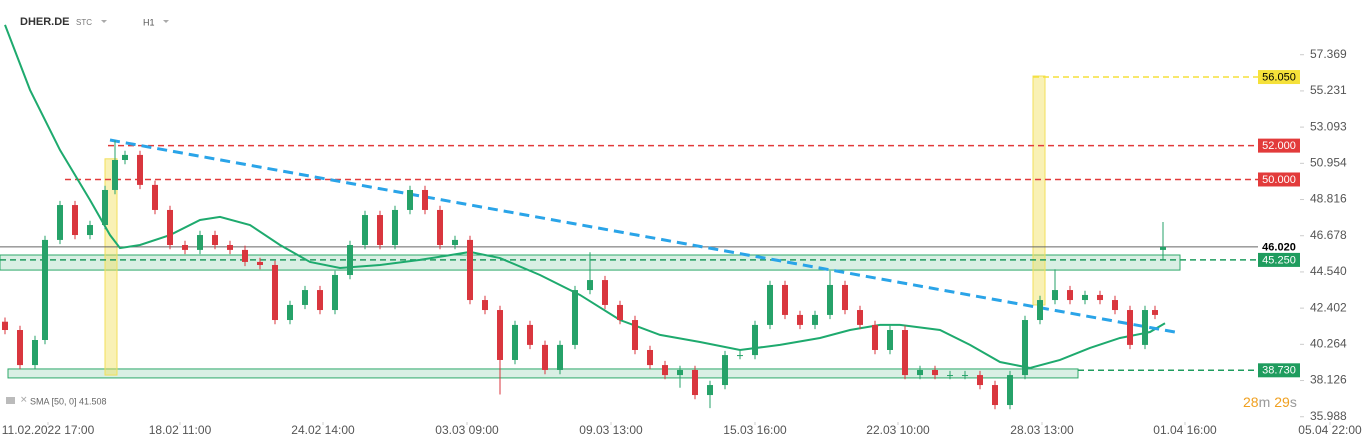 The height and width of the screenshot is (446, 1368). I want to click on countdown: 28m 29s, so click(1270, 402).